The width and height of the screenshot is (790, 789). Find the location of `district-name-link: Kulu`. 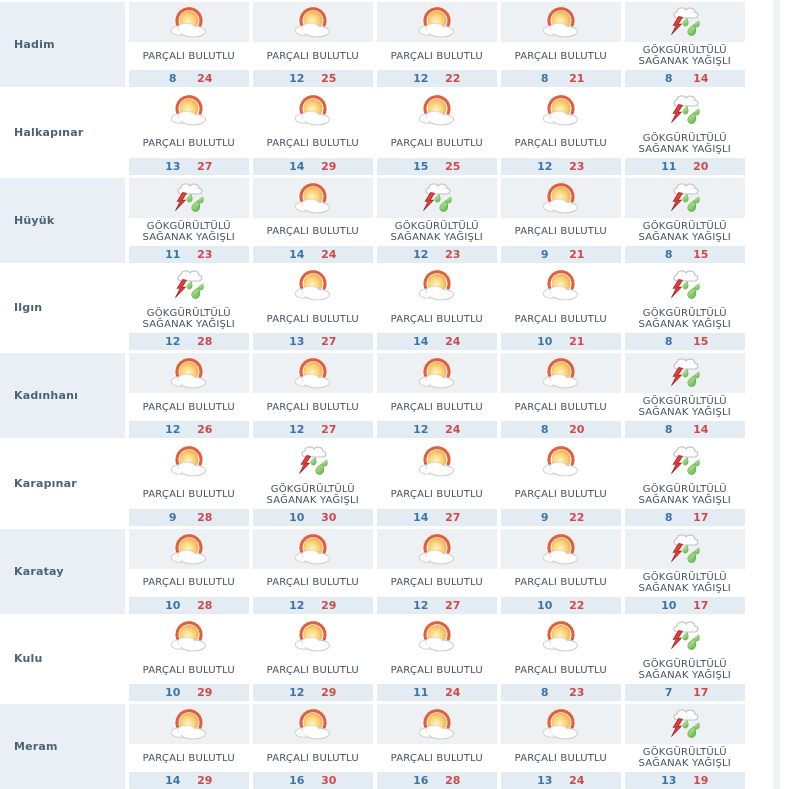

district-name-link: Kulu is located at coordinates (62, 659).